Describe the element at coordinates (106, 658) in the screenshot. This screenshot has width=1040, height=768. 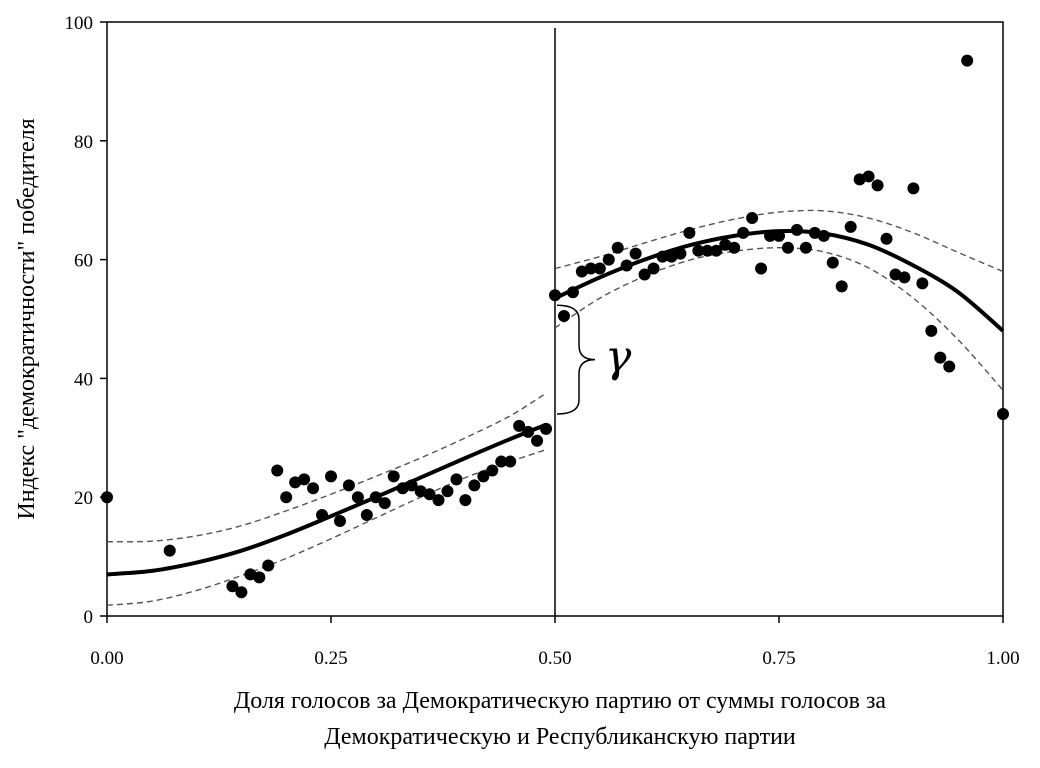
I see `x-tick-label: 0.00` at that location.